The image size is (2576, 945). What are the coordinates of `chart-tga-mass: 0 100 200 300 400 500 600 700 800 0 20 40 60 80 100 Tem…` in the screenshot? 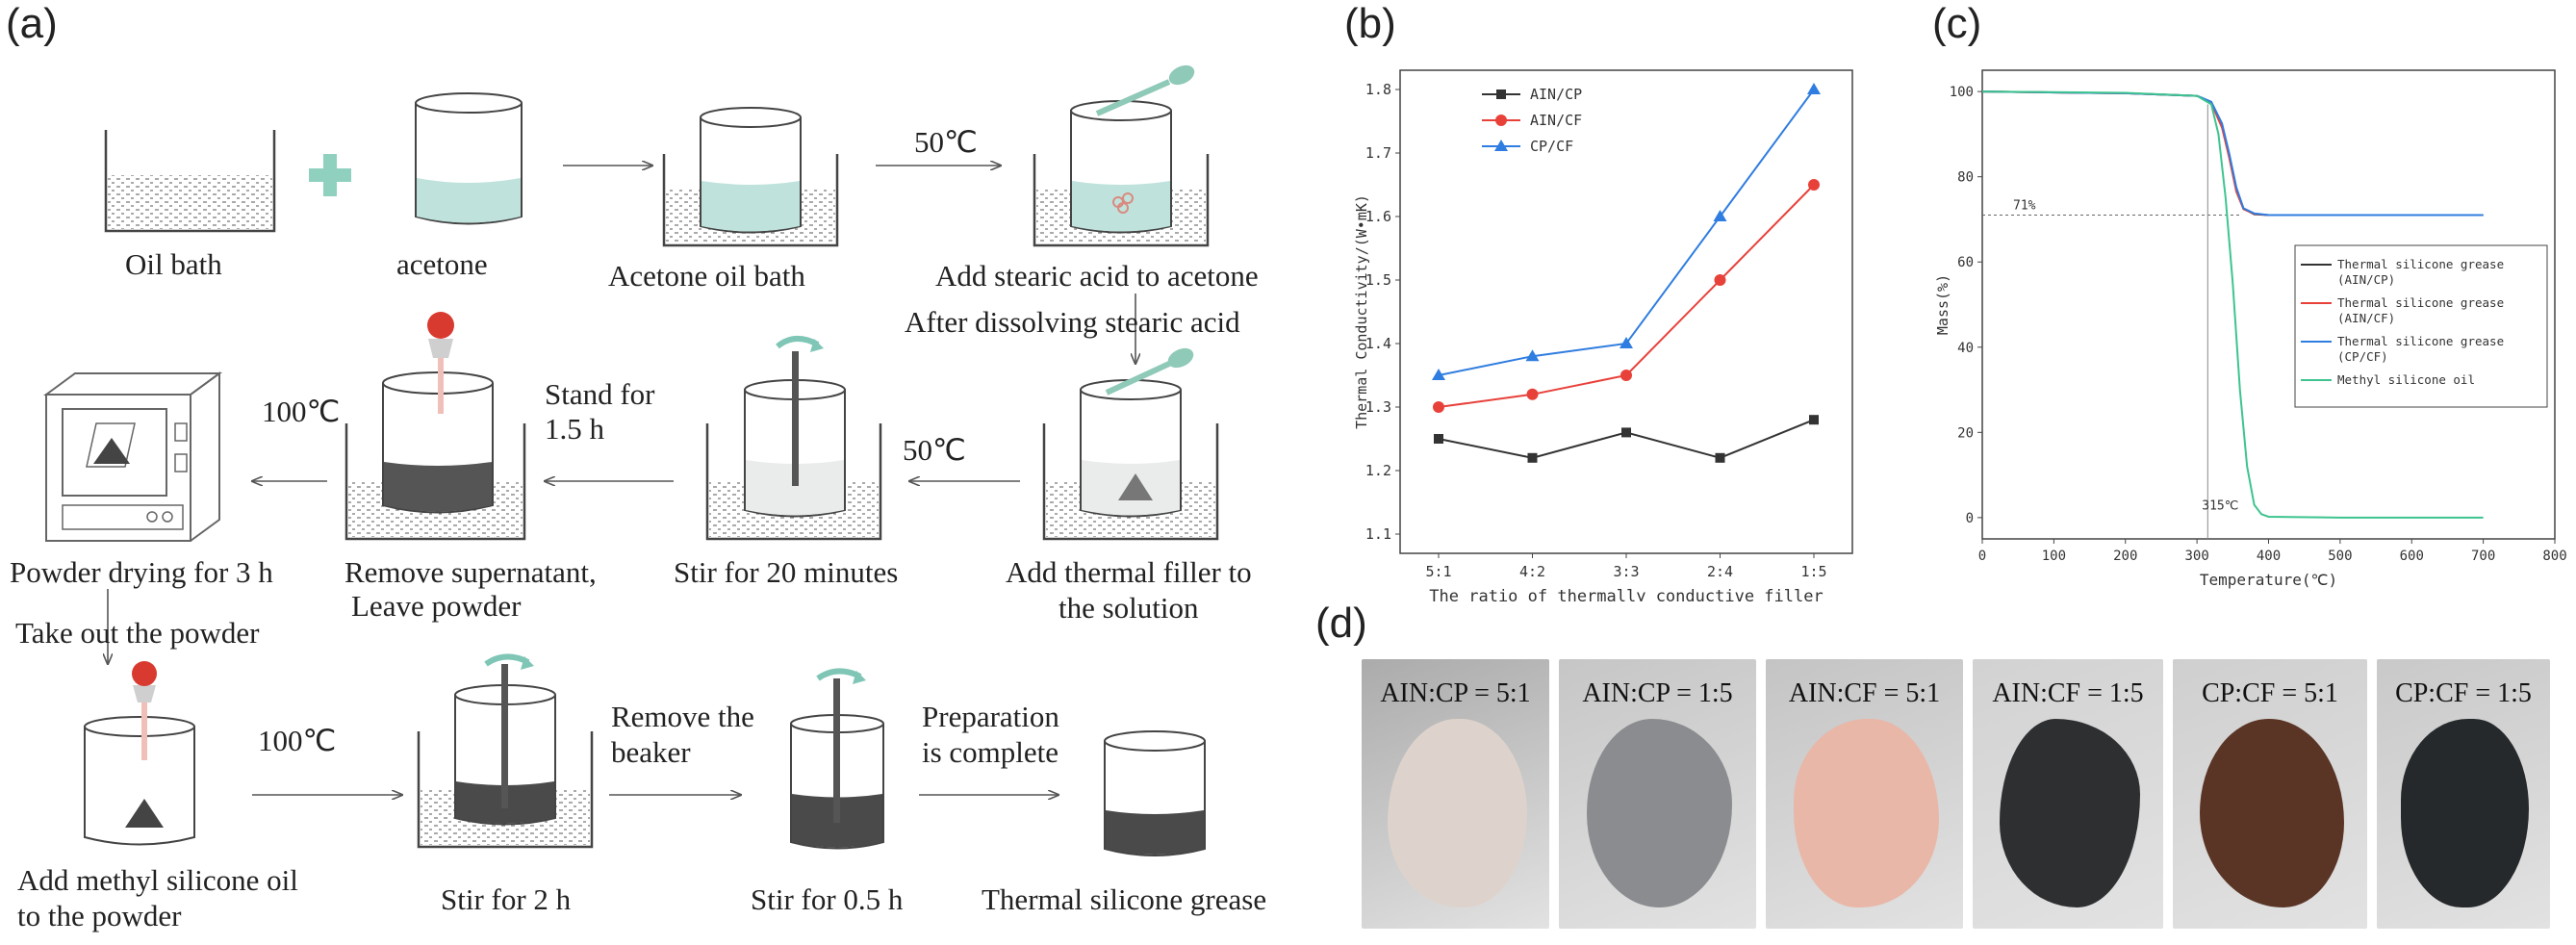 It's located at (2250, 329).